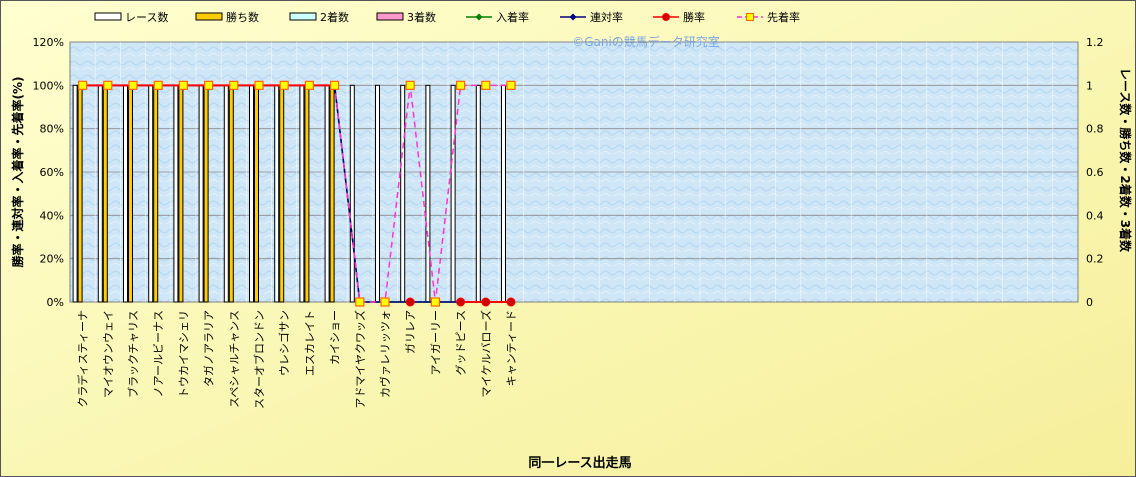 The width and height of the screenshot is (1136, 477). Describe the element at coordinates (83, 359) in the screenshot. I see `category-label: クラディスティーナ` at that location.